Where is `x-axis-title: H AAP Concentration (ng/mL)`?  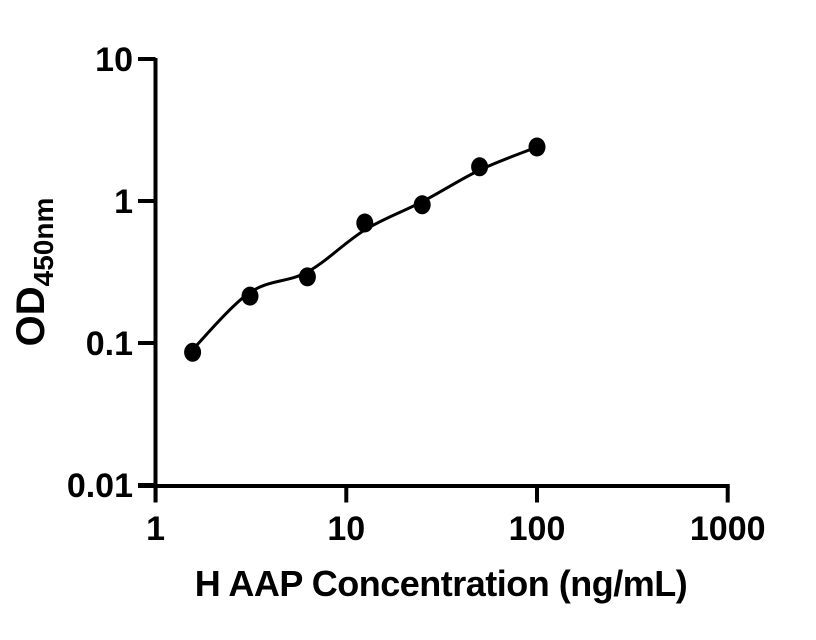 x-axis-title: H AAP Concentration (ng/mL) is located at coordinates (441, 583).